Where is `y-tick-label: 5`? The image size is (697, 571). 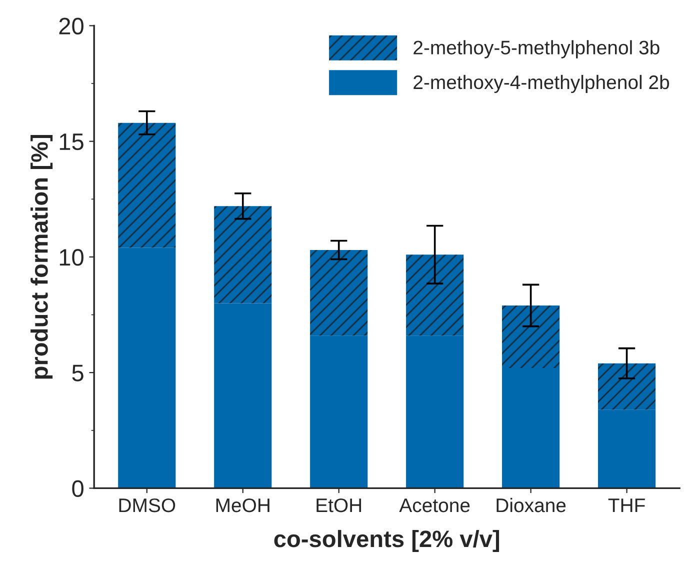
y-tick-label: 5 is located at coordinates (78, 373).